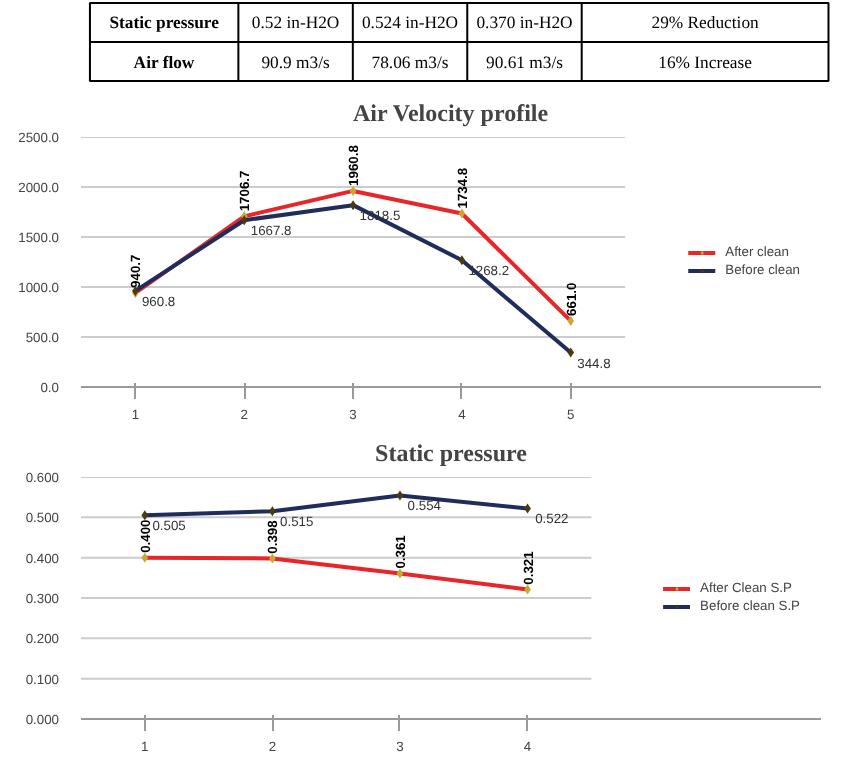  Describe the element at coordinates (706, 22) in the screenshot. I see `text: 29% Reduction` at that location.